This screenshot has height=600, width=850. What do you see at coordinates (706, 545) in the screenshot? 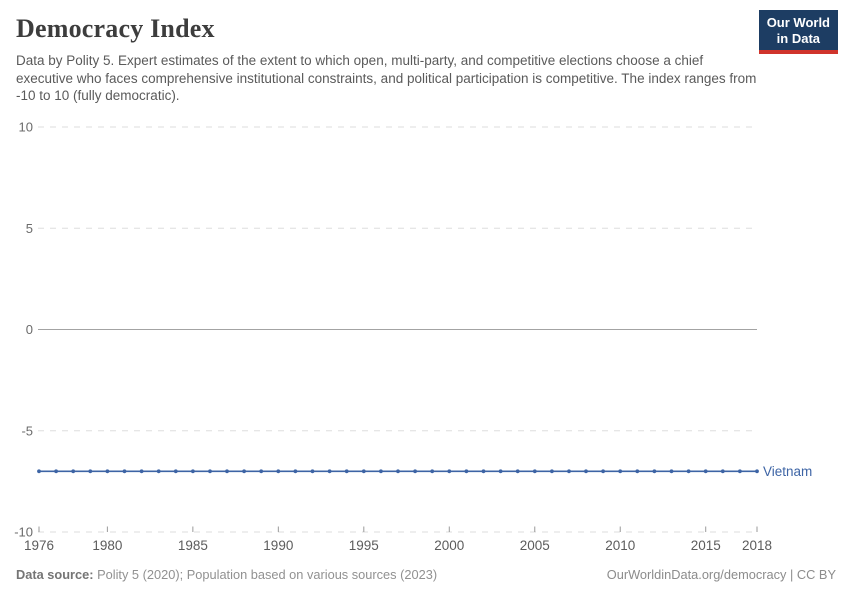
I see `x-axis-tick-label: 2015` at bounding box center [706, 545].